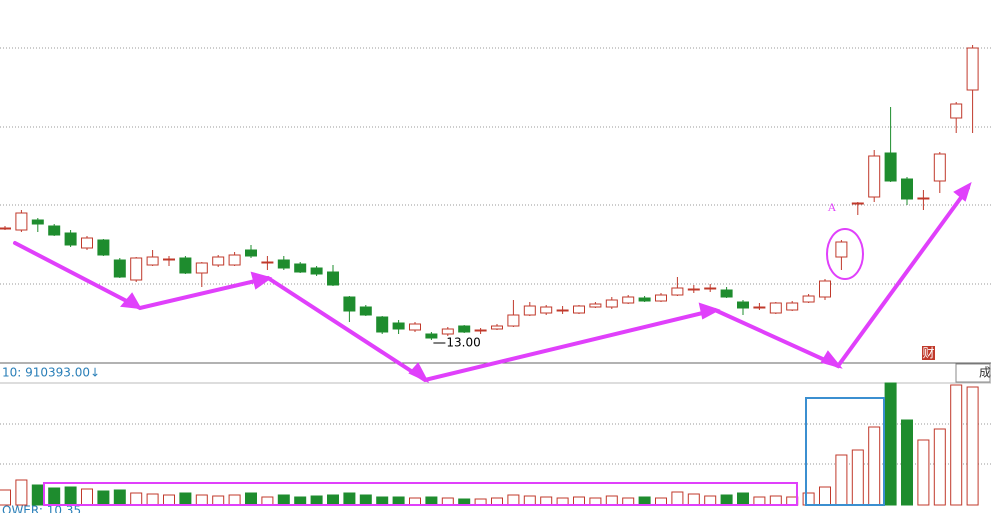 The width and height of the screenshot is (991, 513). Describe the element at coordinates (41, 508) in the screenshot. I see `footer-label: OWER: 10.35` at that location.